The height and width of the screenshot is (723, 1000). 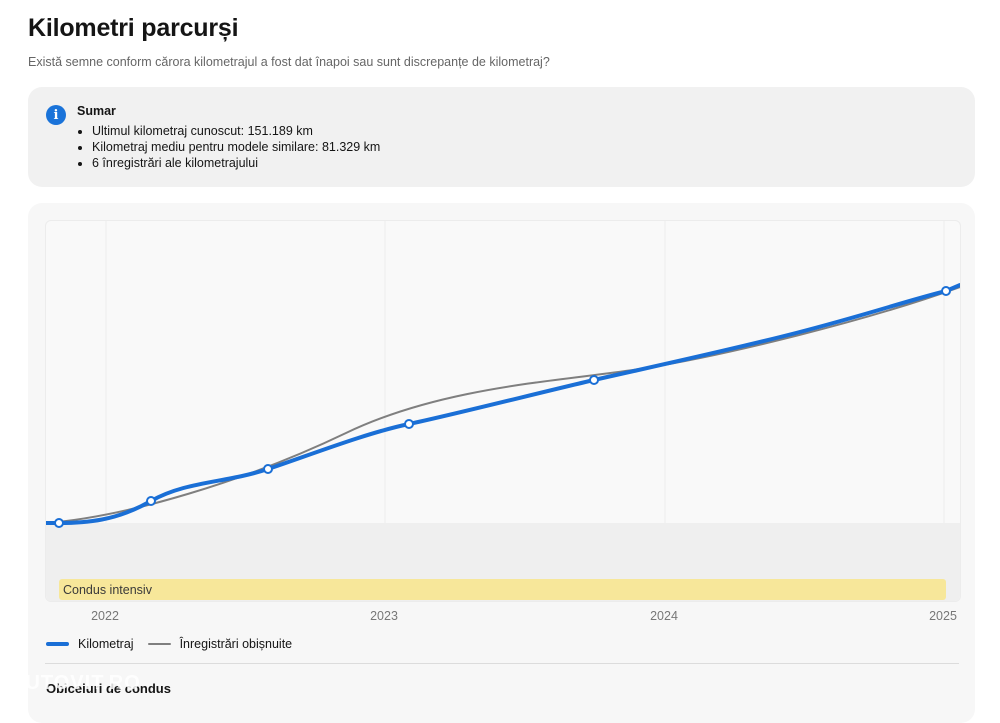 I want to click on section-divider, so click(x=502, y=663).